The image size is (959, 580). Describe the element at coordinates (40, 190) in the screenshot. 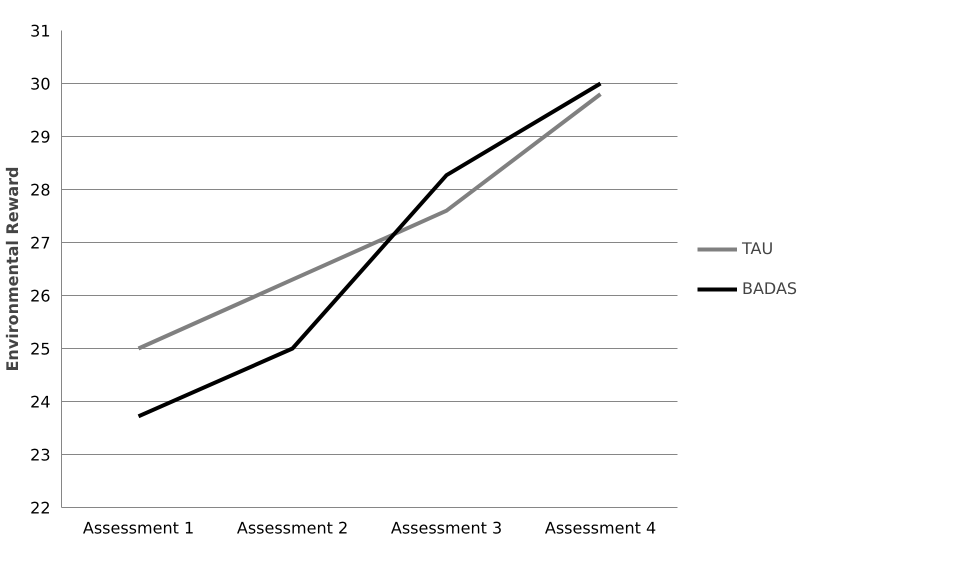

I see `y-tick-label: 28` at that location.